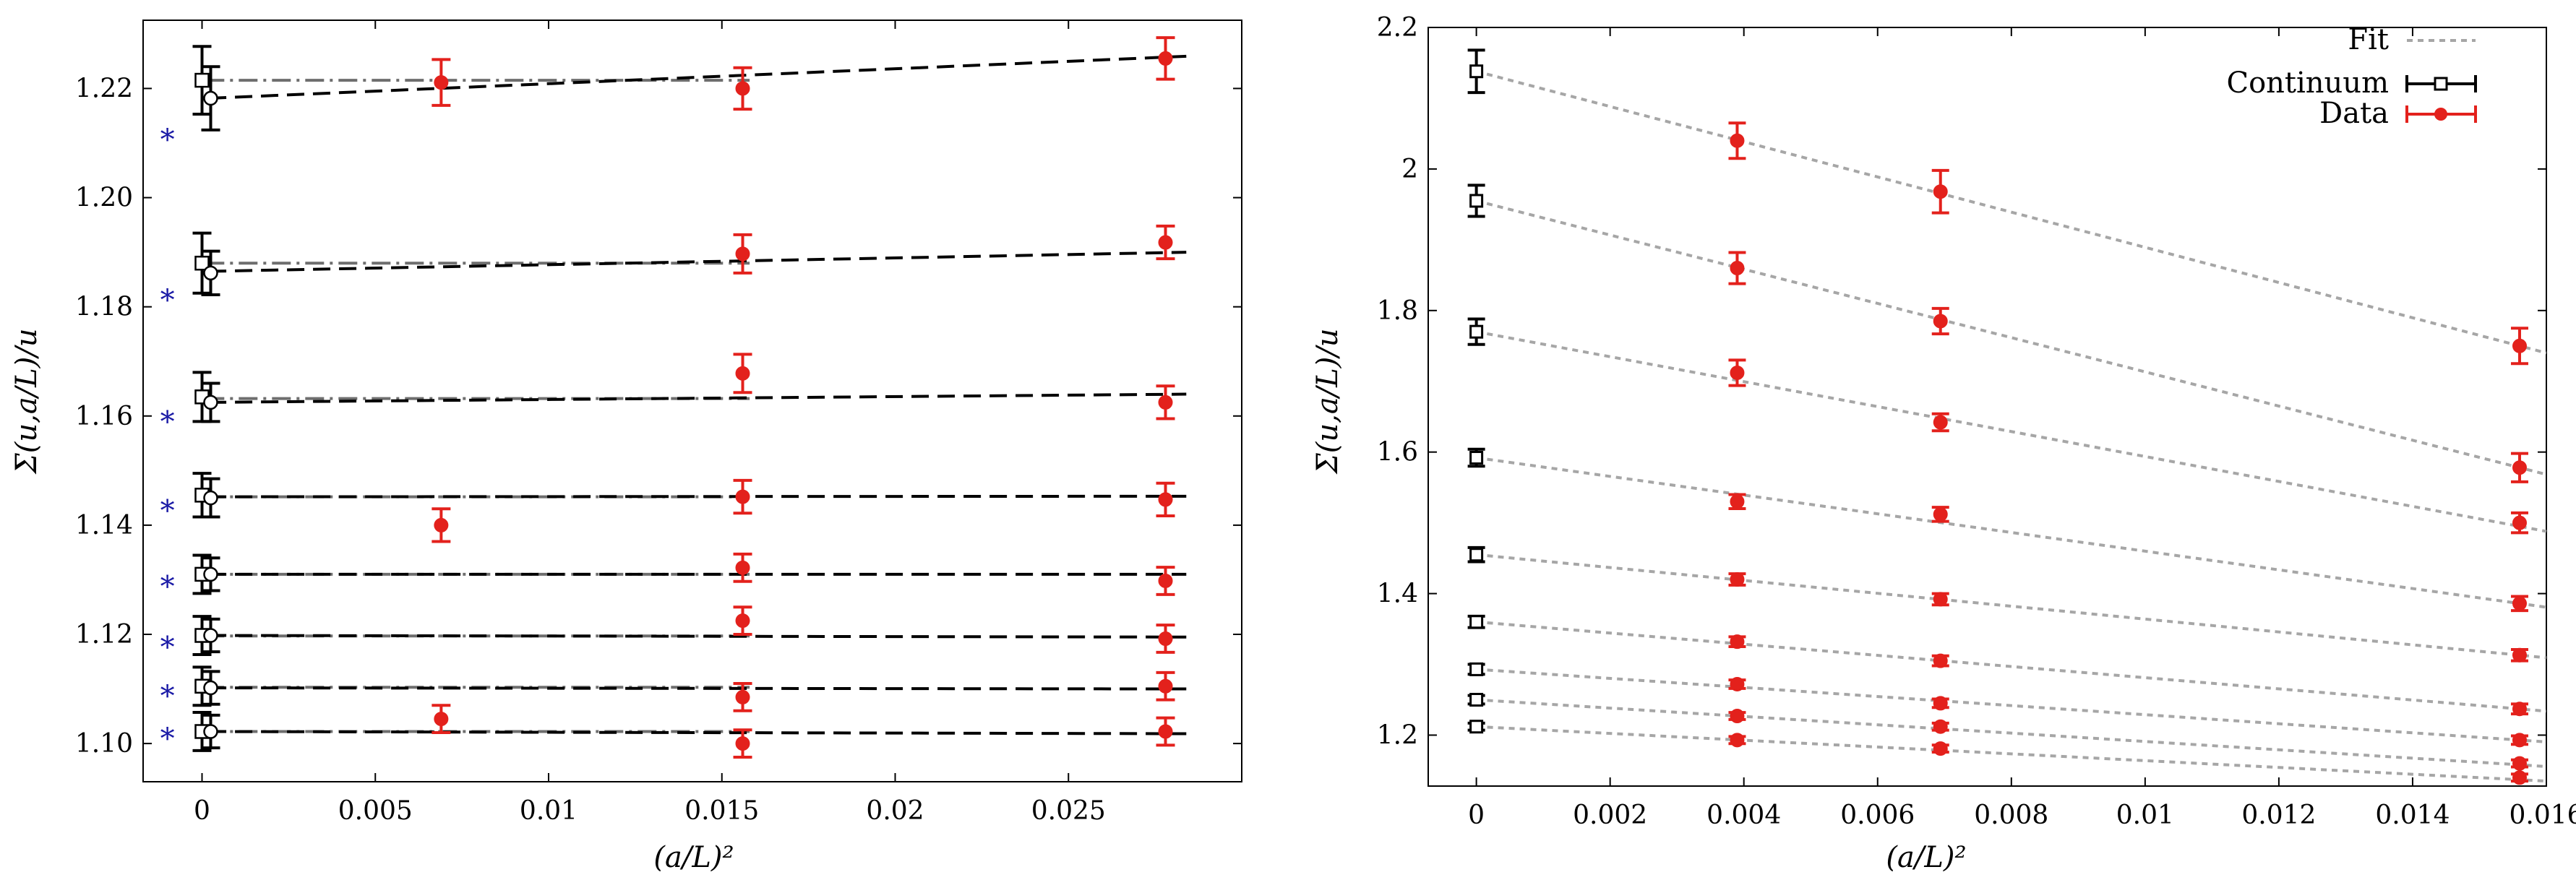 This screenshot has width=2576, height=893. What do you see at coordinates (104, 526) in the screenshot?
I see `left-ytick-label: 1.14` at bounding box center [104, 526].